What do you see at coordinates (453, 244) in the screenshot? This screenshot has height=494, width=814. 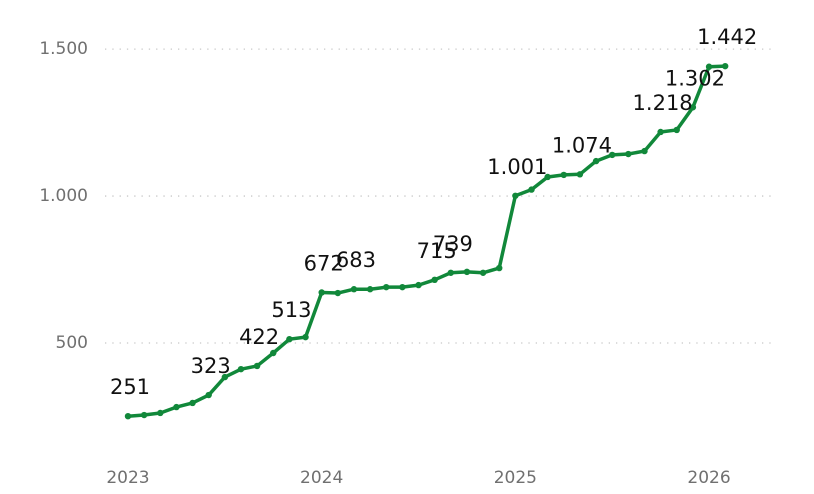 I see `value-label: 739` at bounding box center [453, 244].